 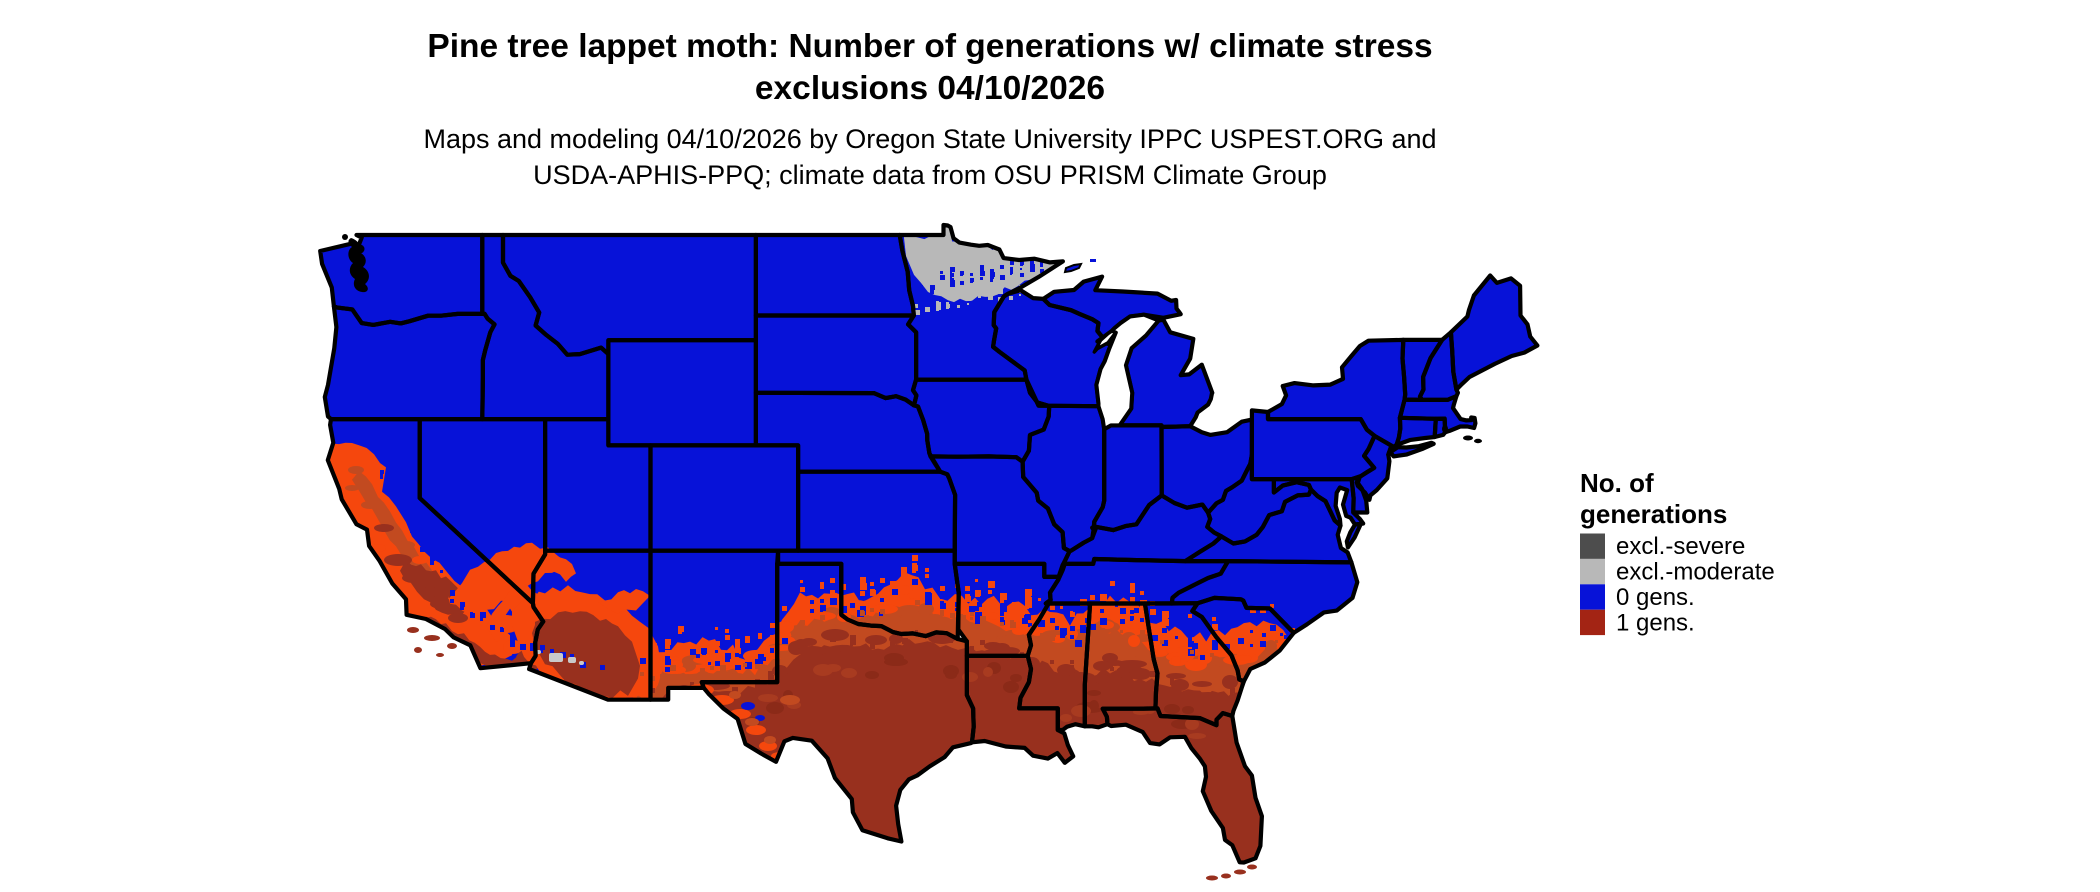 I want to click on svg-text: generations, so click(x=1653, y=514).